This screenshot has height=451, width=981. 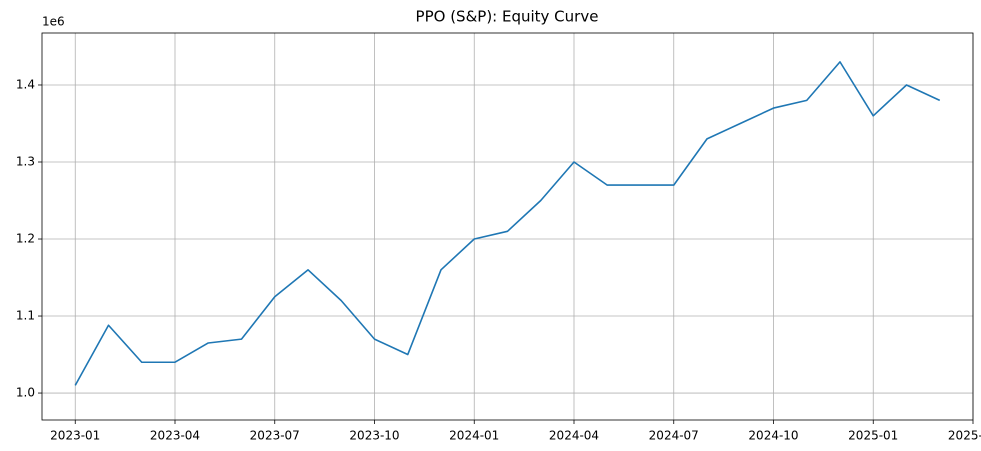 I want to click on y-tick-label: 1.3, so click(x=25, y=162).